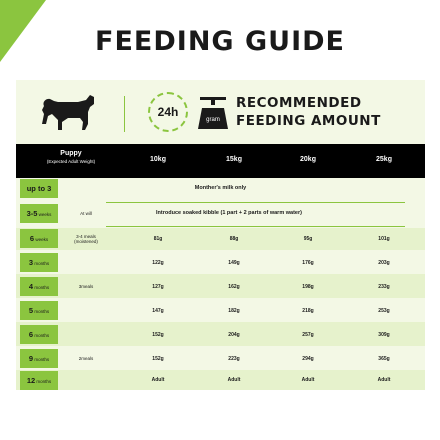  I want to click on table-row: 4 months 3meals 127g 162g 198g 233g, so click(220, 286).